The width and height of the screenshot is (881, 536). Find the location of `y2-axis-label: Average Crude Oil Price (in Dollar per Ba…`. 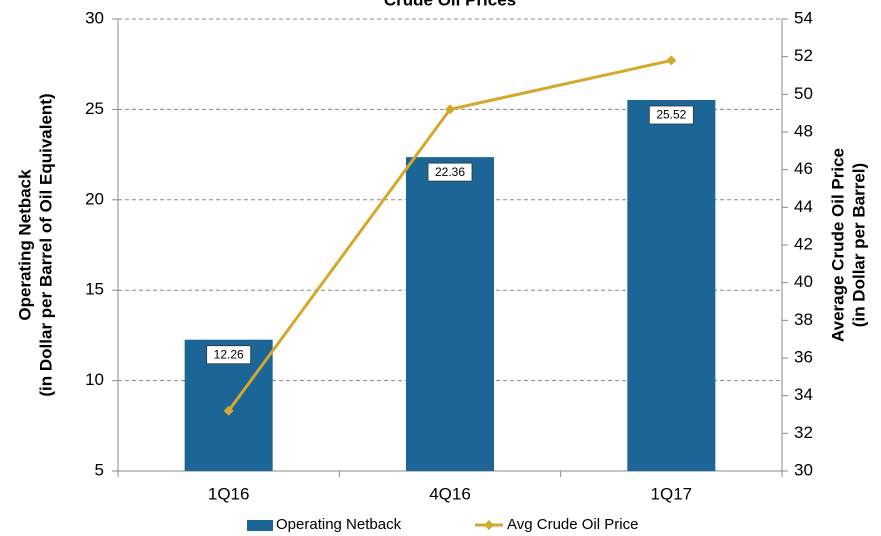

y2-axis-label: Average Crude Oil Price (in Dollar per Ba… is located at coordinates (849, 245).